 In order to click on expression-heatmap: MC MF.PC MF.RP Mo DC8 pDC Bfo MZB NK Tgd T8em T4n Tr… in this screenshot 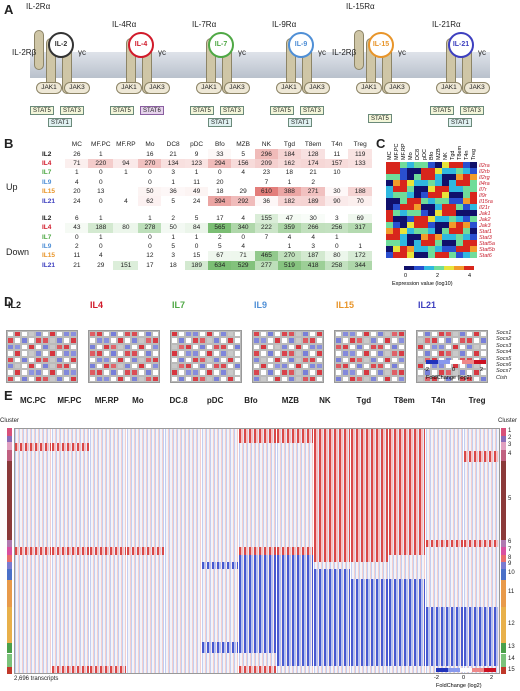, I will do `click(440, 215)`.